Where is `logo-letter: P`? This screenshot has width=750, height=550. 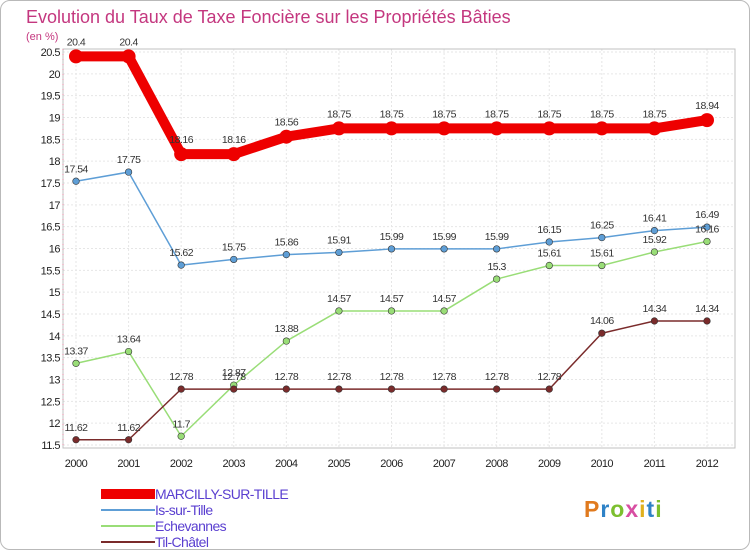
logo-letter: P is located at coordinates (592, 509).